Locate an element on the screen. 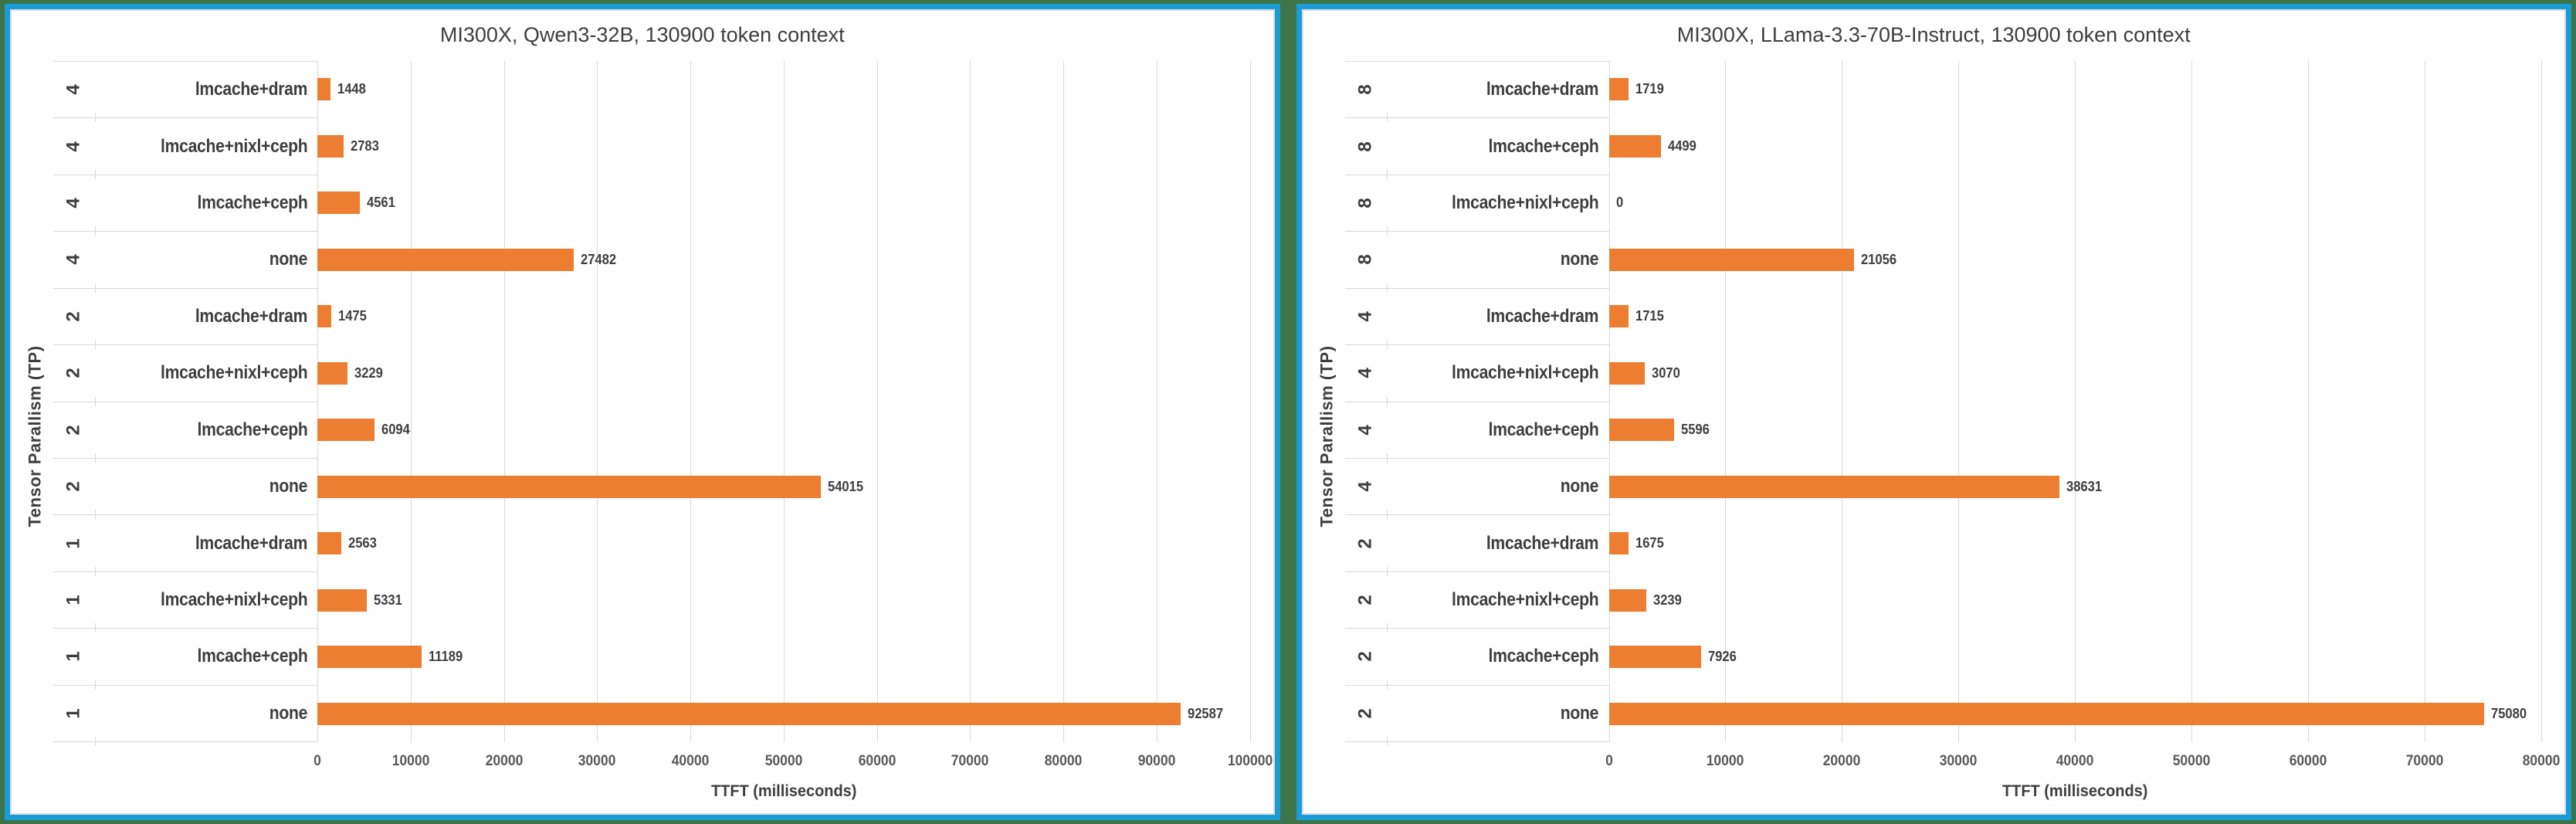  x-axis-title: TTFT (milliseconds) is located at coordinates (783, 794).